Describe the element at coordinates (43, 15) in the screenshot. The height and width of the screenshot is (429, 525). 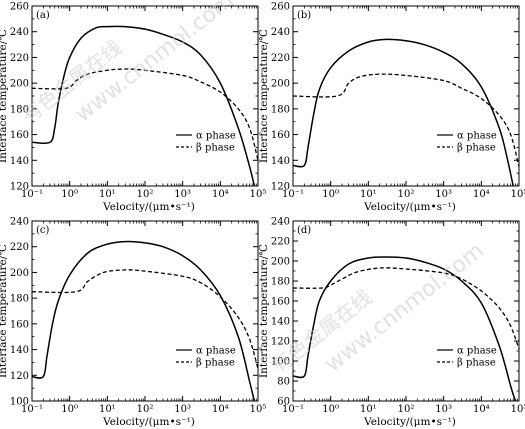
I see `panel-label: (a)` at that location.